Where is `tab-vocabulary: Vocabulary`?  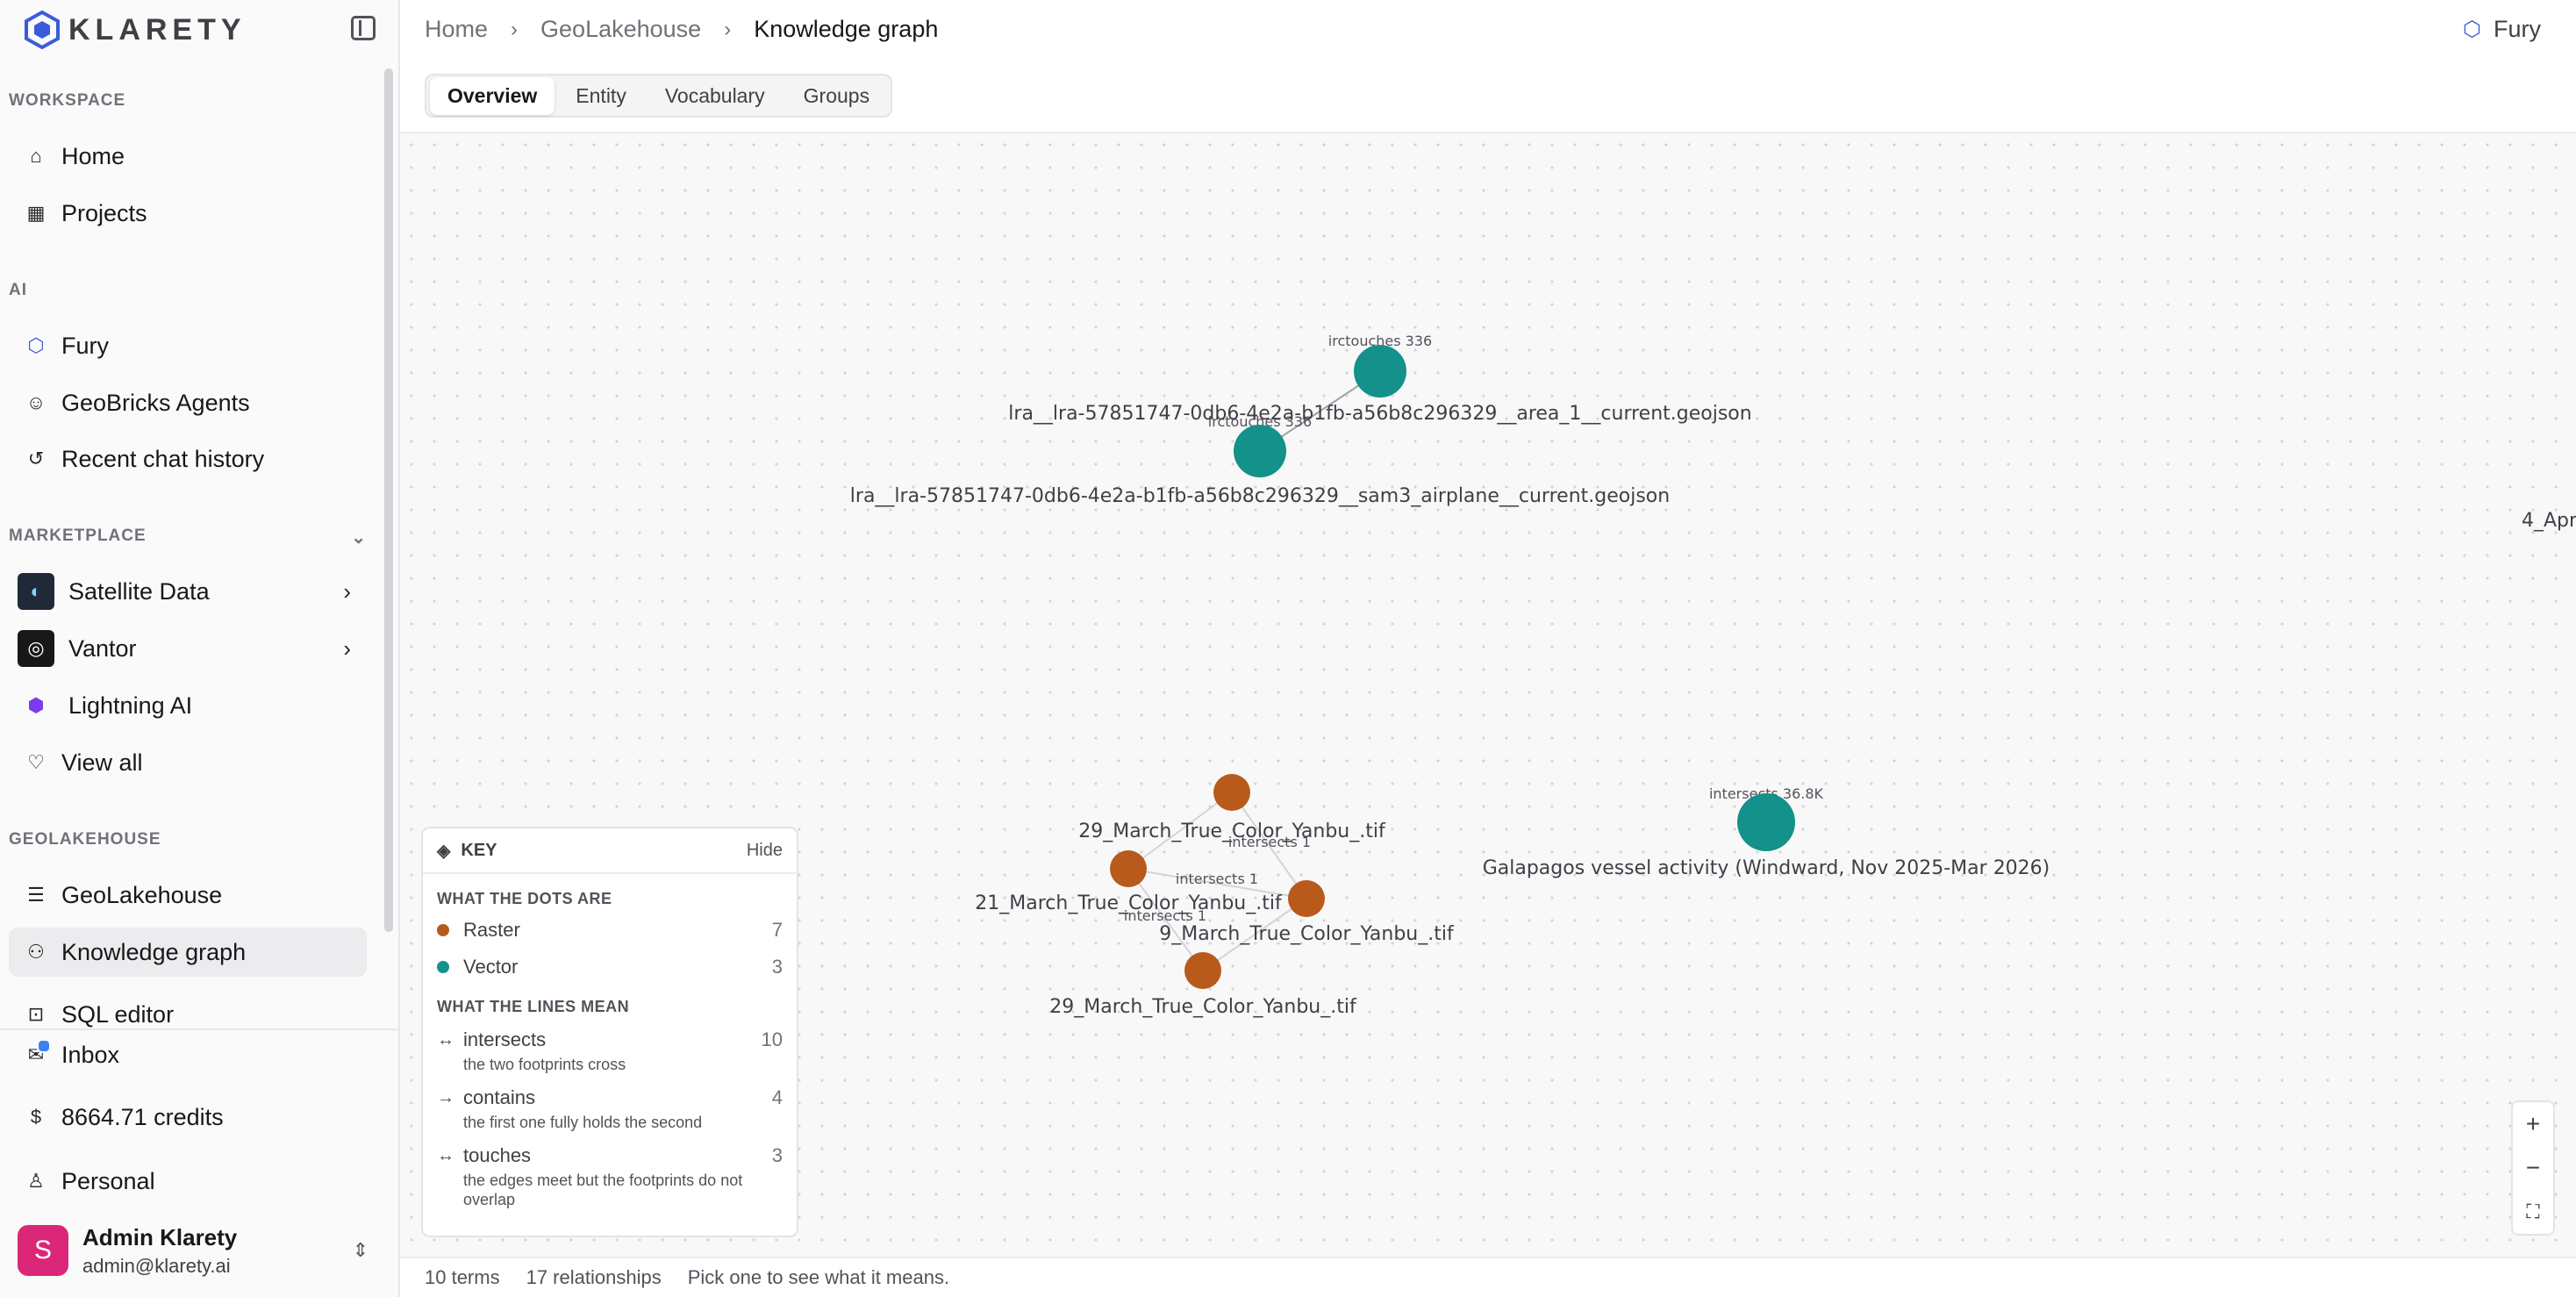
tab-vocabulary: Vocabulary is located at coordinates (714, 95).